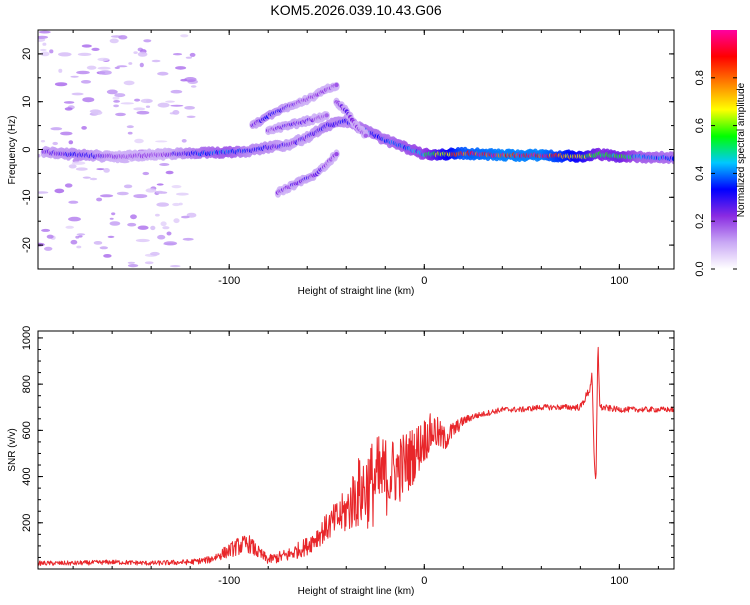  What do you see at coordinates (741, 149) in the screenshot?
I see `colorbar-label: Normalized spectral amplitude` at bounding box center [741, 149].